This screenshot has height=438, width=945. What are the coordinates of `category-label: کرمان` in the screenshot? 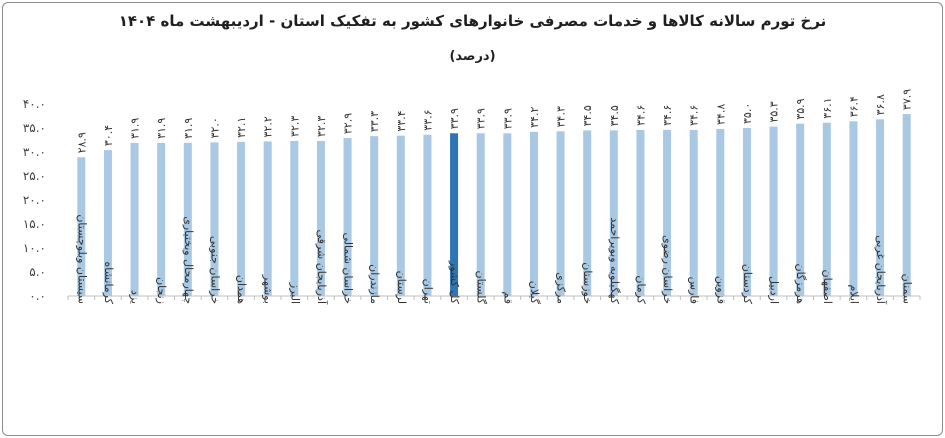 It's located at (640, 289).